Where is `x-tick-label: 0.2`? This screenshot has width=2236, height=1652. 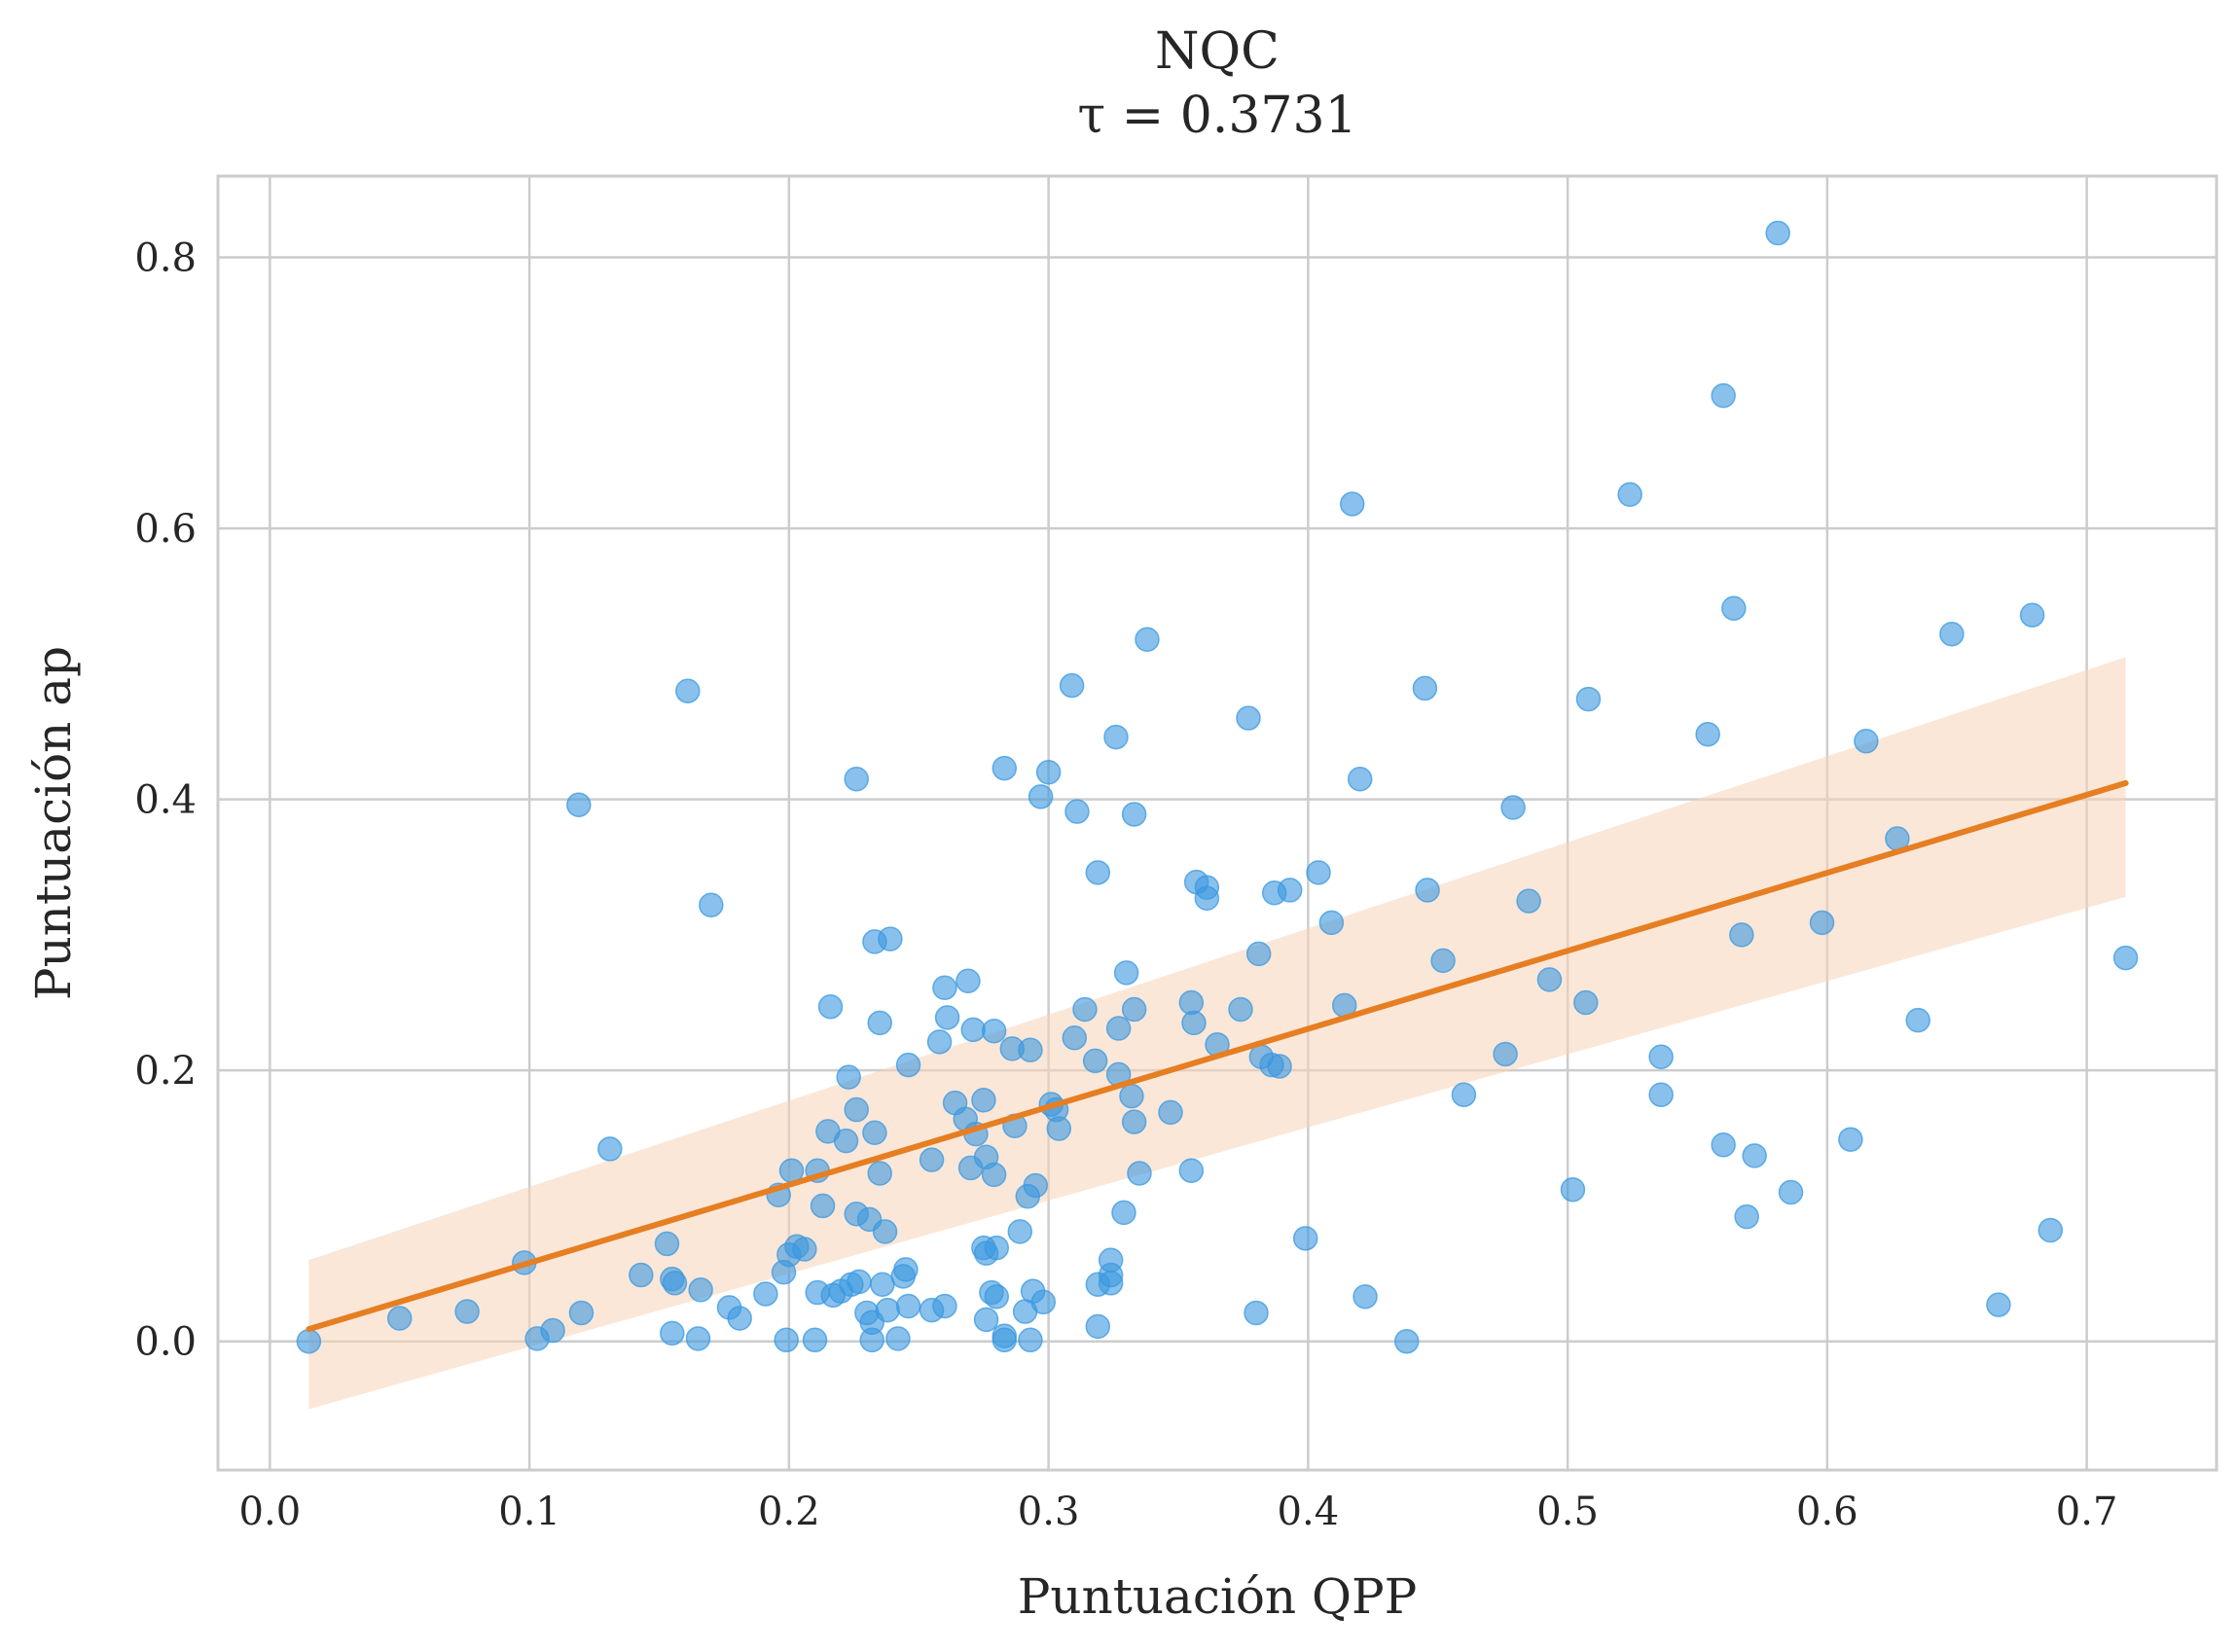
x-tick-label: 0.2 is located at coordinates (789, 1512).